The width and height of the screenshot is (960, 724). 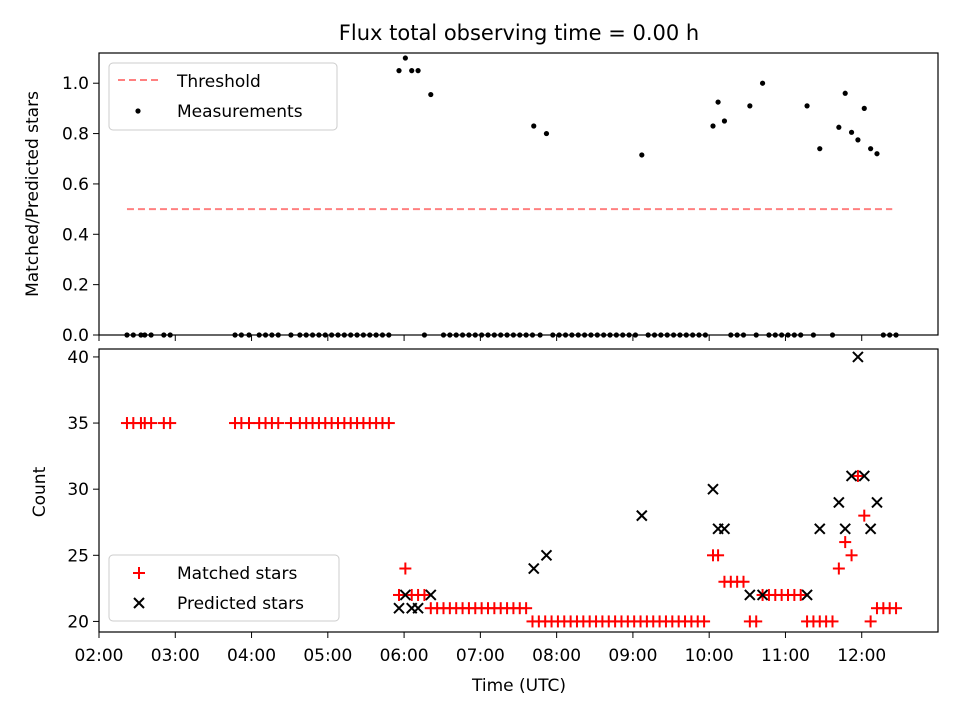 What do you see at coordinates (327, 656) in the screenshot?
I see `bottom-x-tick-label: 05:00` at bounding box center [327, 656].